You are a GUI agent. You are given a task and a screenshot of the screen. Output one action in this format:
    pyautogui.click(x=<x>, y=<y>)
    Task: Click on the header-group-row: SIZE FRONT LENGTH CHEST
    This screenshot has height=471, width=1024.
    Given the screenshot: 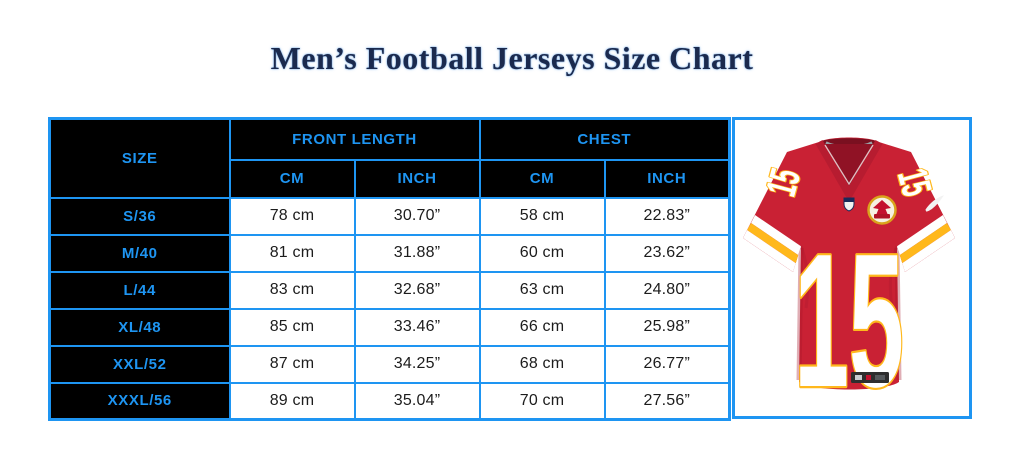 What is the action you would take?
    pyautogui.click(x=389, y=158)
    